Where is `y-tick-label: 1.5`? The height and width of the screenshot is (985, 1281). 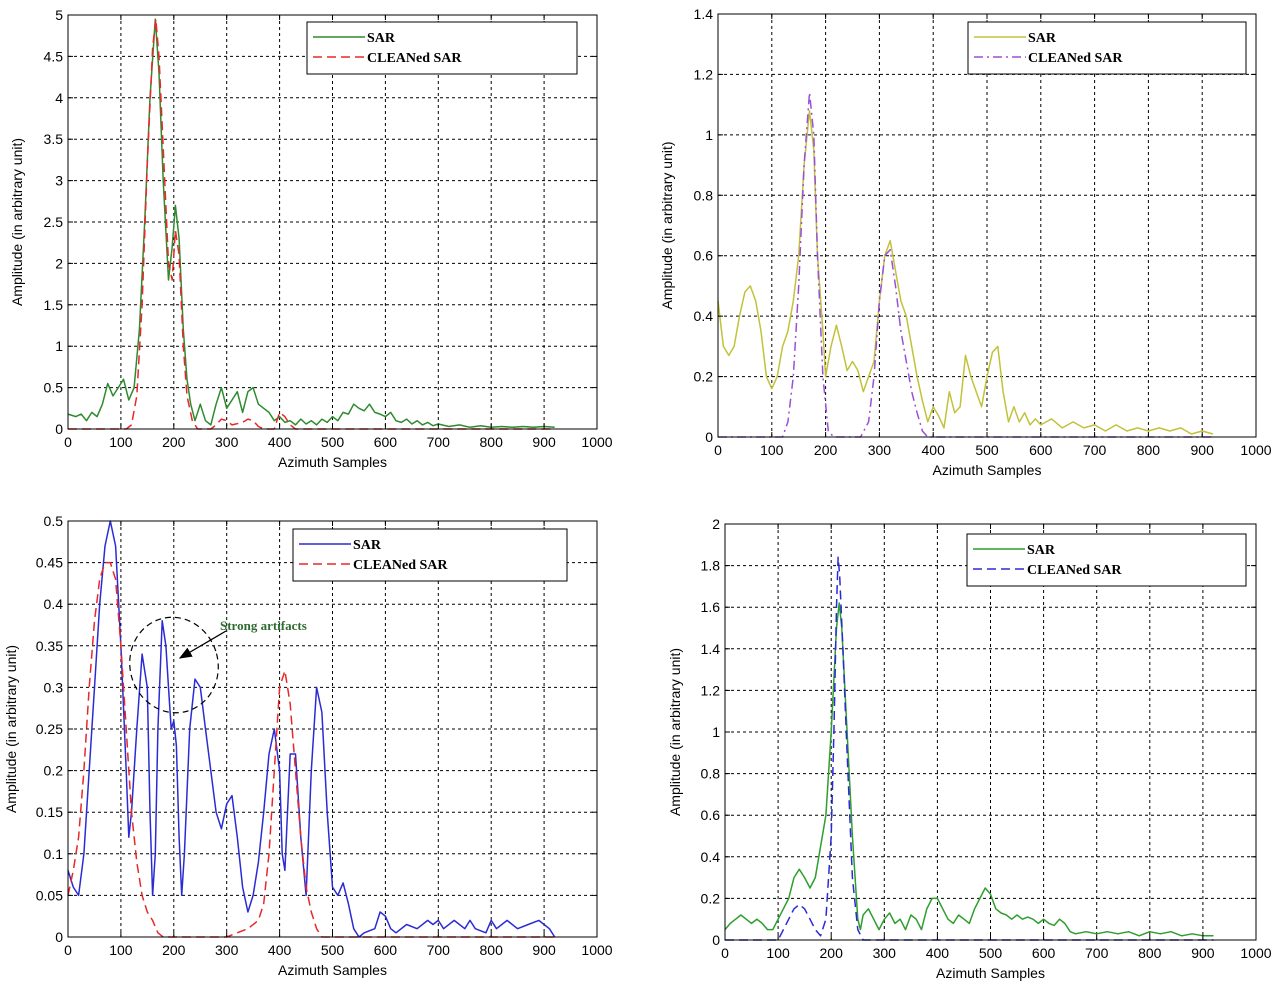 y-tick-label: 1.5 is located at coordinates (54, 305).